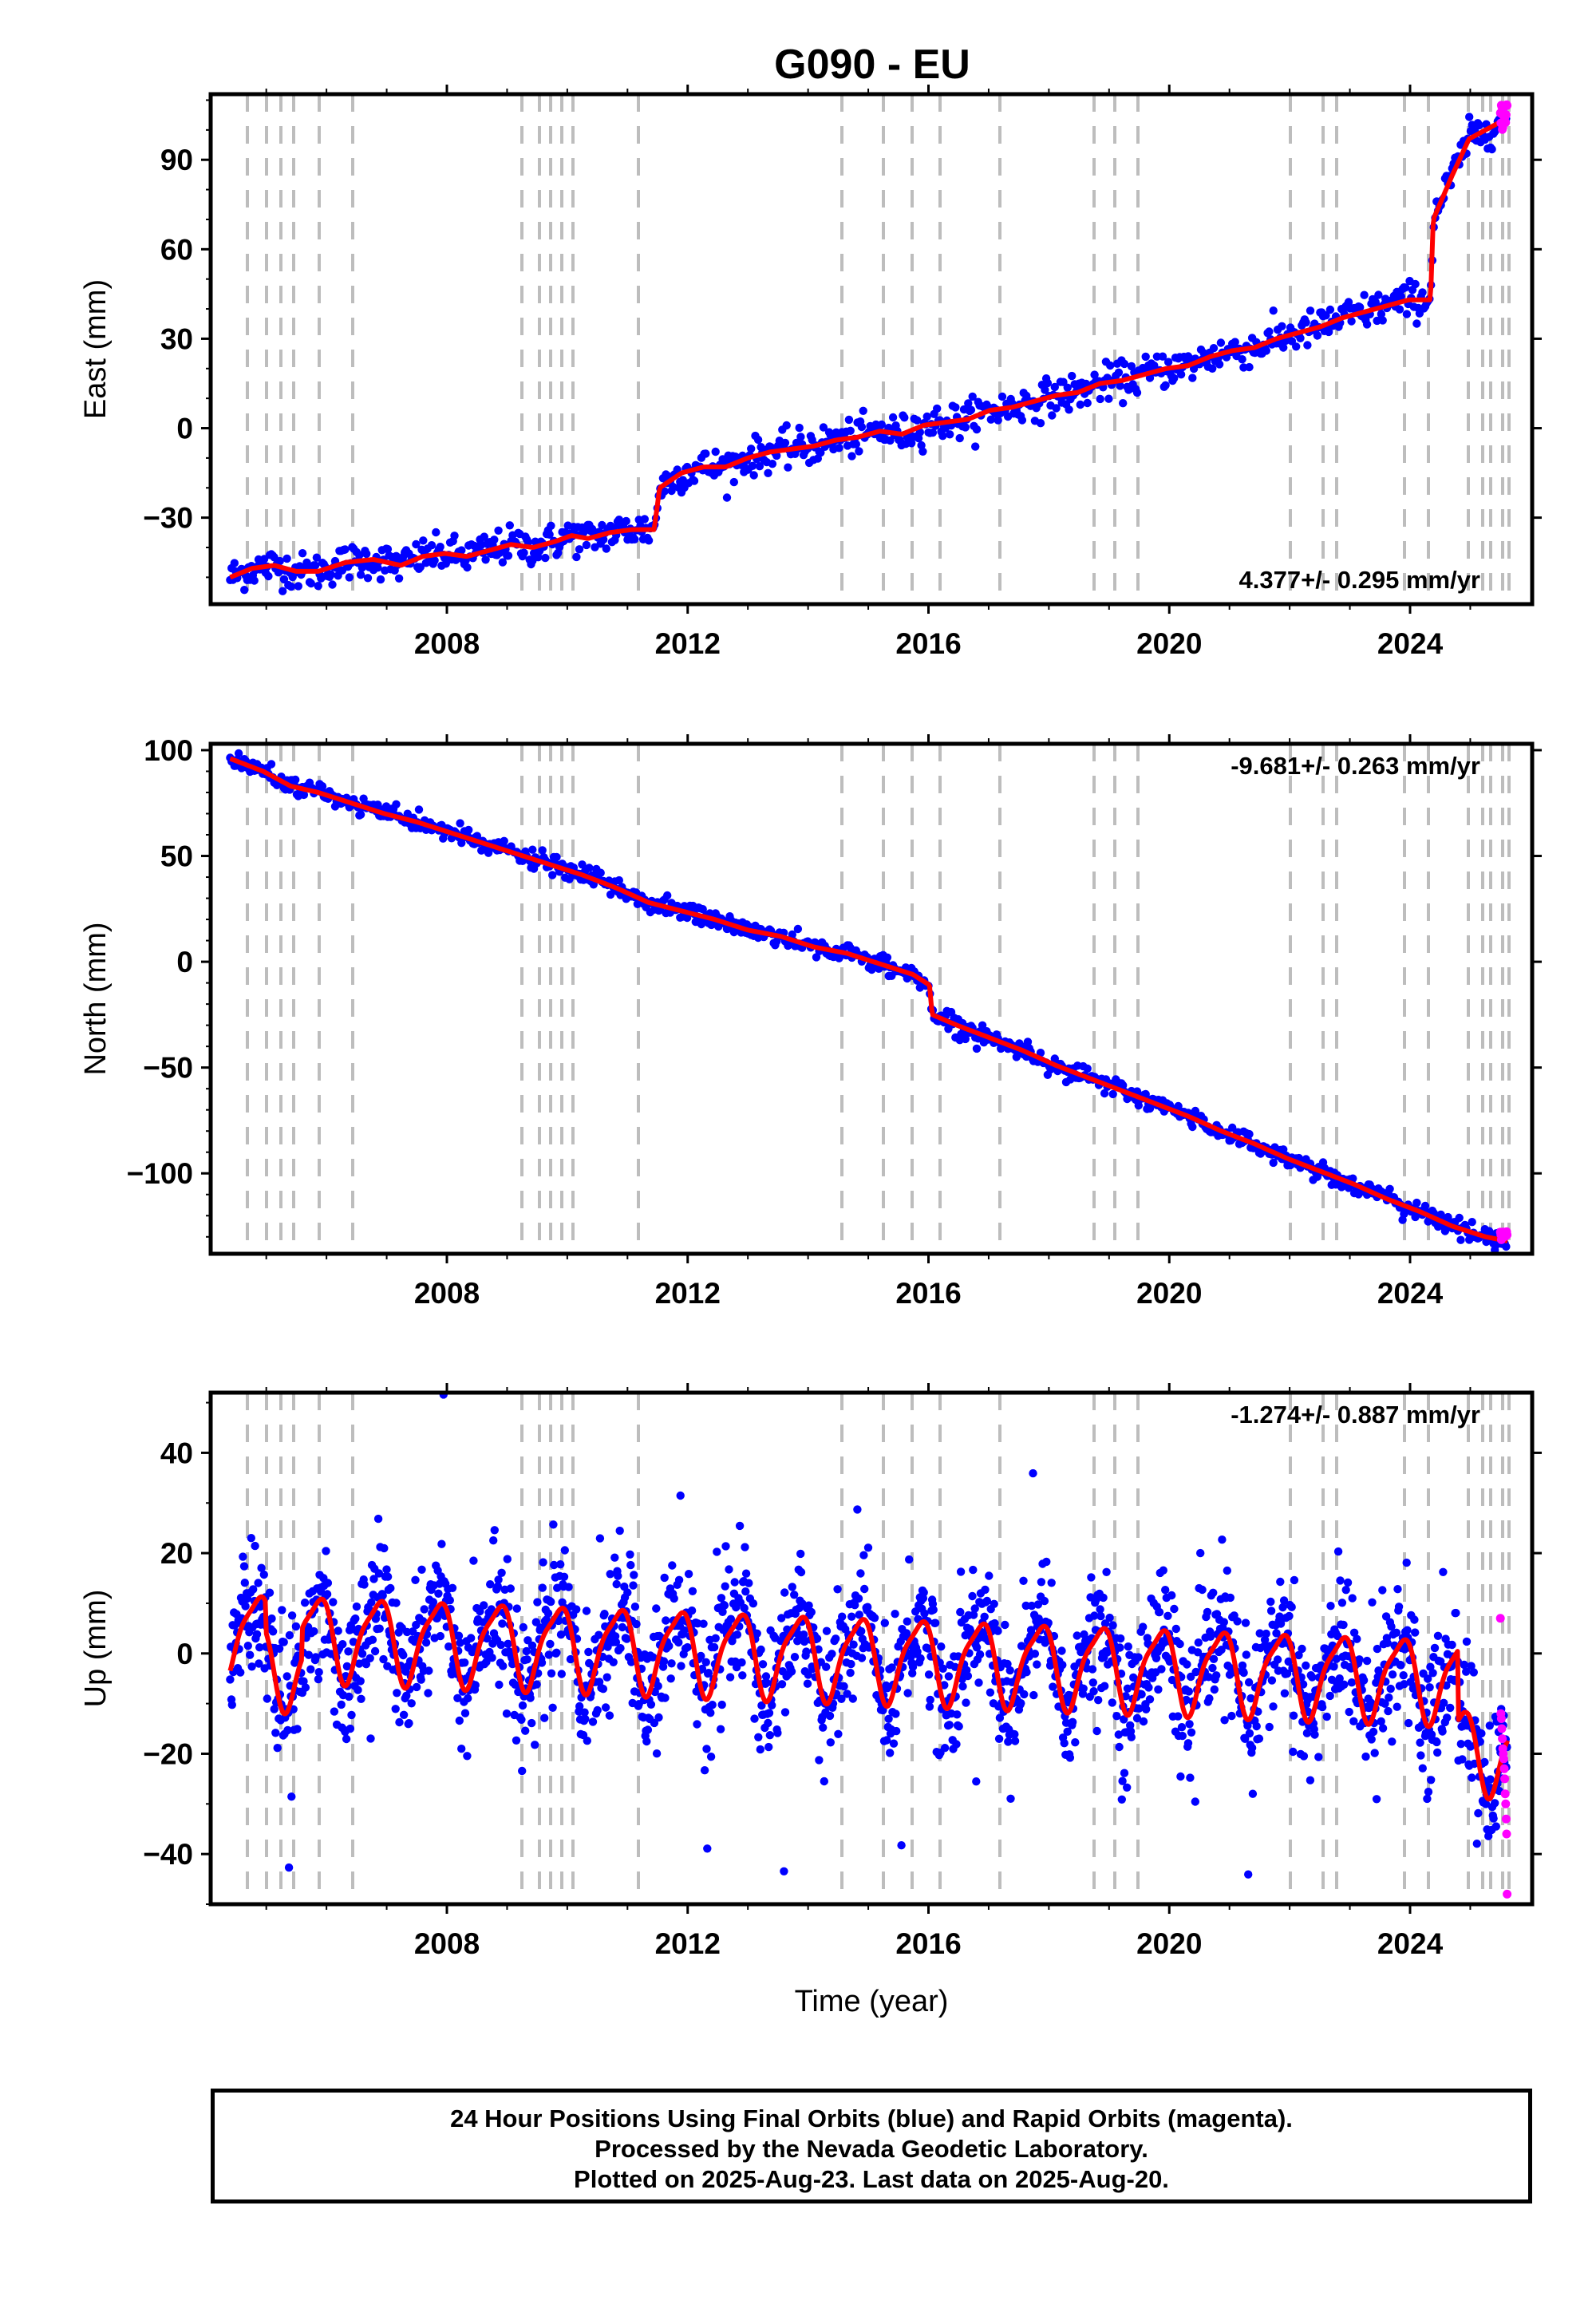 The image size is (1596, 2320). What do you see at coordinates (688, 1293) in the screenshot?
I see `x-tick-label: 2012` at bounding box center [688, 1293].